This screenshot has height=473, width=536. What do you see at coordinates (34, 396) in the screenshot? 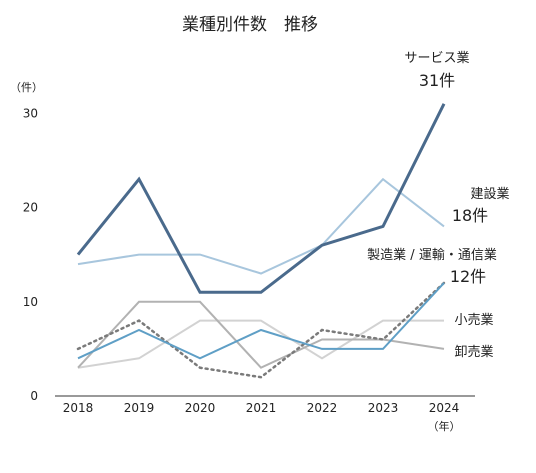
I see `y-tick-label: 0` at bounding box center [34, 396].